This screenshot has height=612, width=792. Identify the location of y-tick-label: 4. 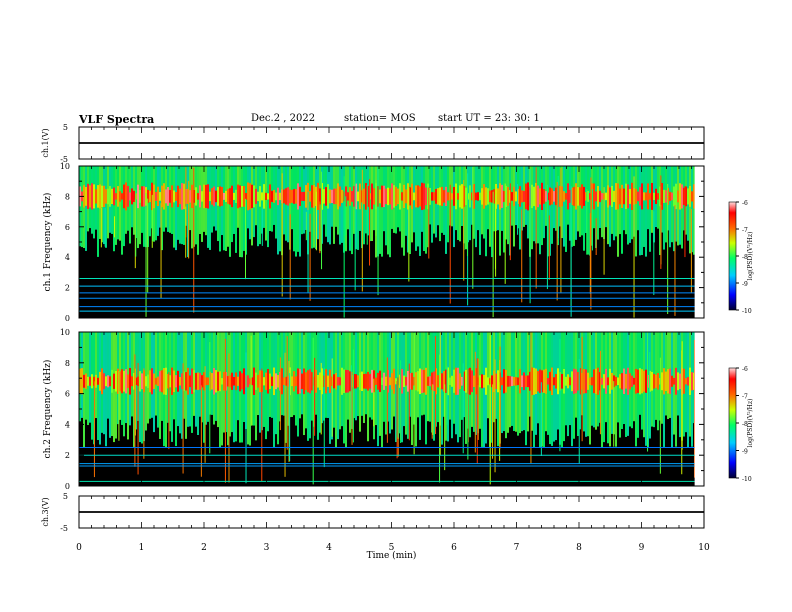
(67, 424).